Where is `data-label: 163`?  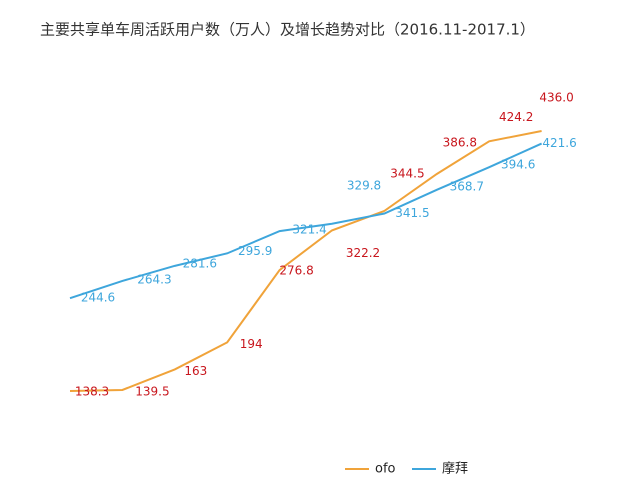 data-label: 163 is located at coordinates (195, 371).